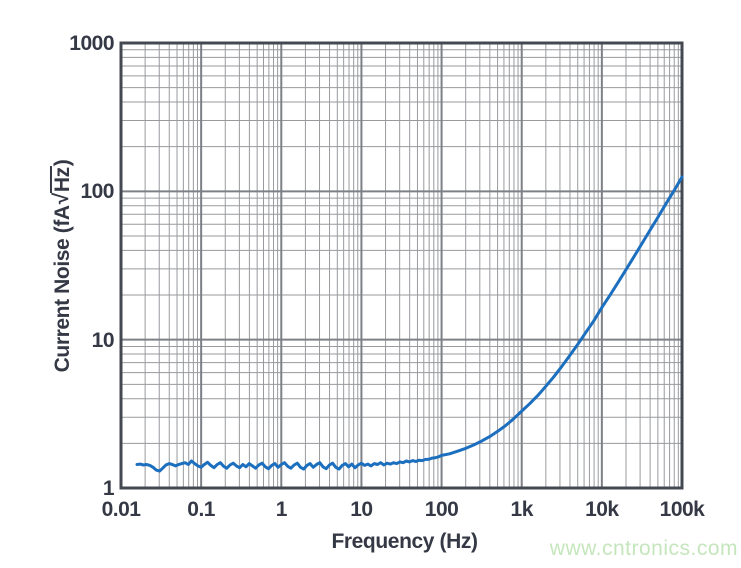 This screenshot has height=568, width=741. I want to click on x-tick-label-1: 1, so click(281, 509).